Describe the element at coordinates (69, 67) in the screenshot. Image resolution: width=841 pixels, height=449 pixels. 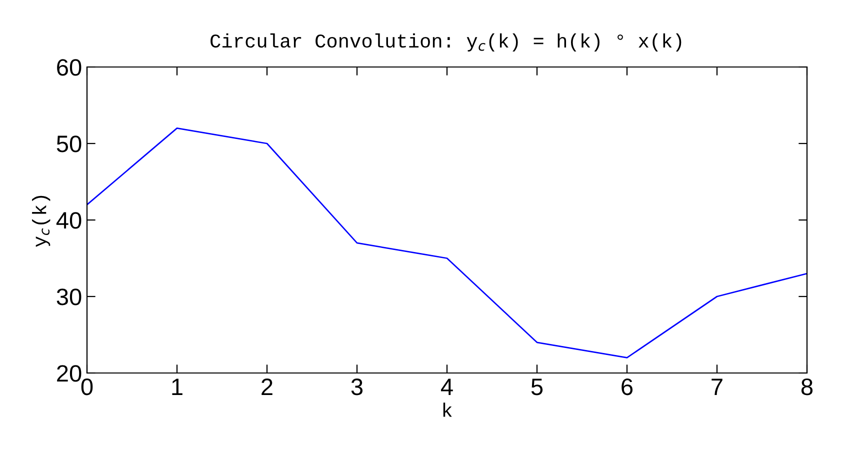
I see `y-tick-label: 60` at that location.